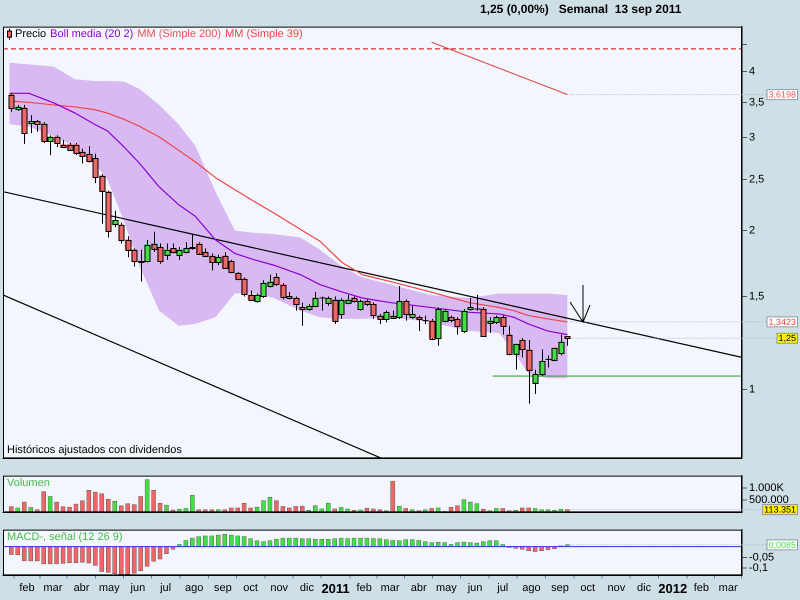 The height and width of the screenshot is (600, 800). Describe the element at coordinates (28, 483) in the screenshot. I see `chart-title: Volumen` at that location.